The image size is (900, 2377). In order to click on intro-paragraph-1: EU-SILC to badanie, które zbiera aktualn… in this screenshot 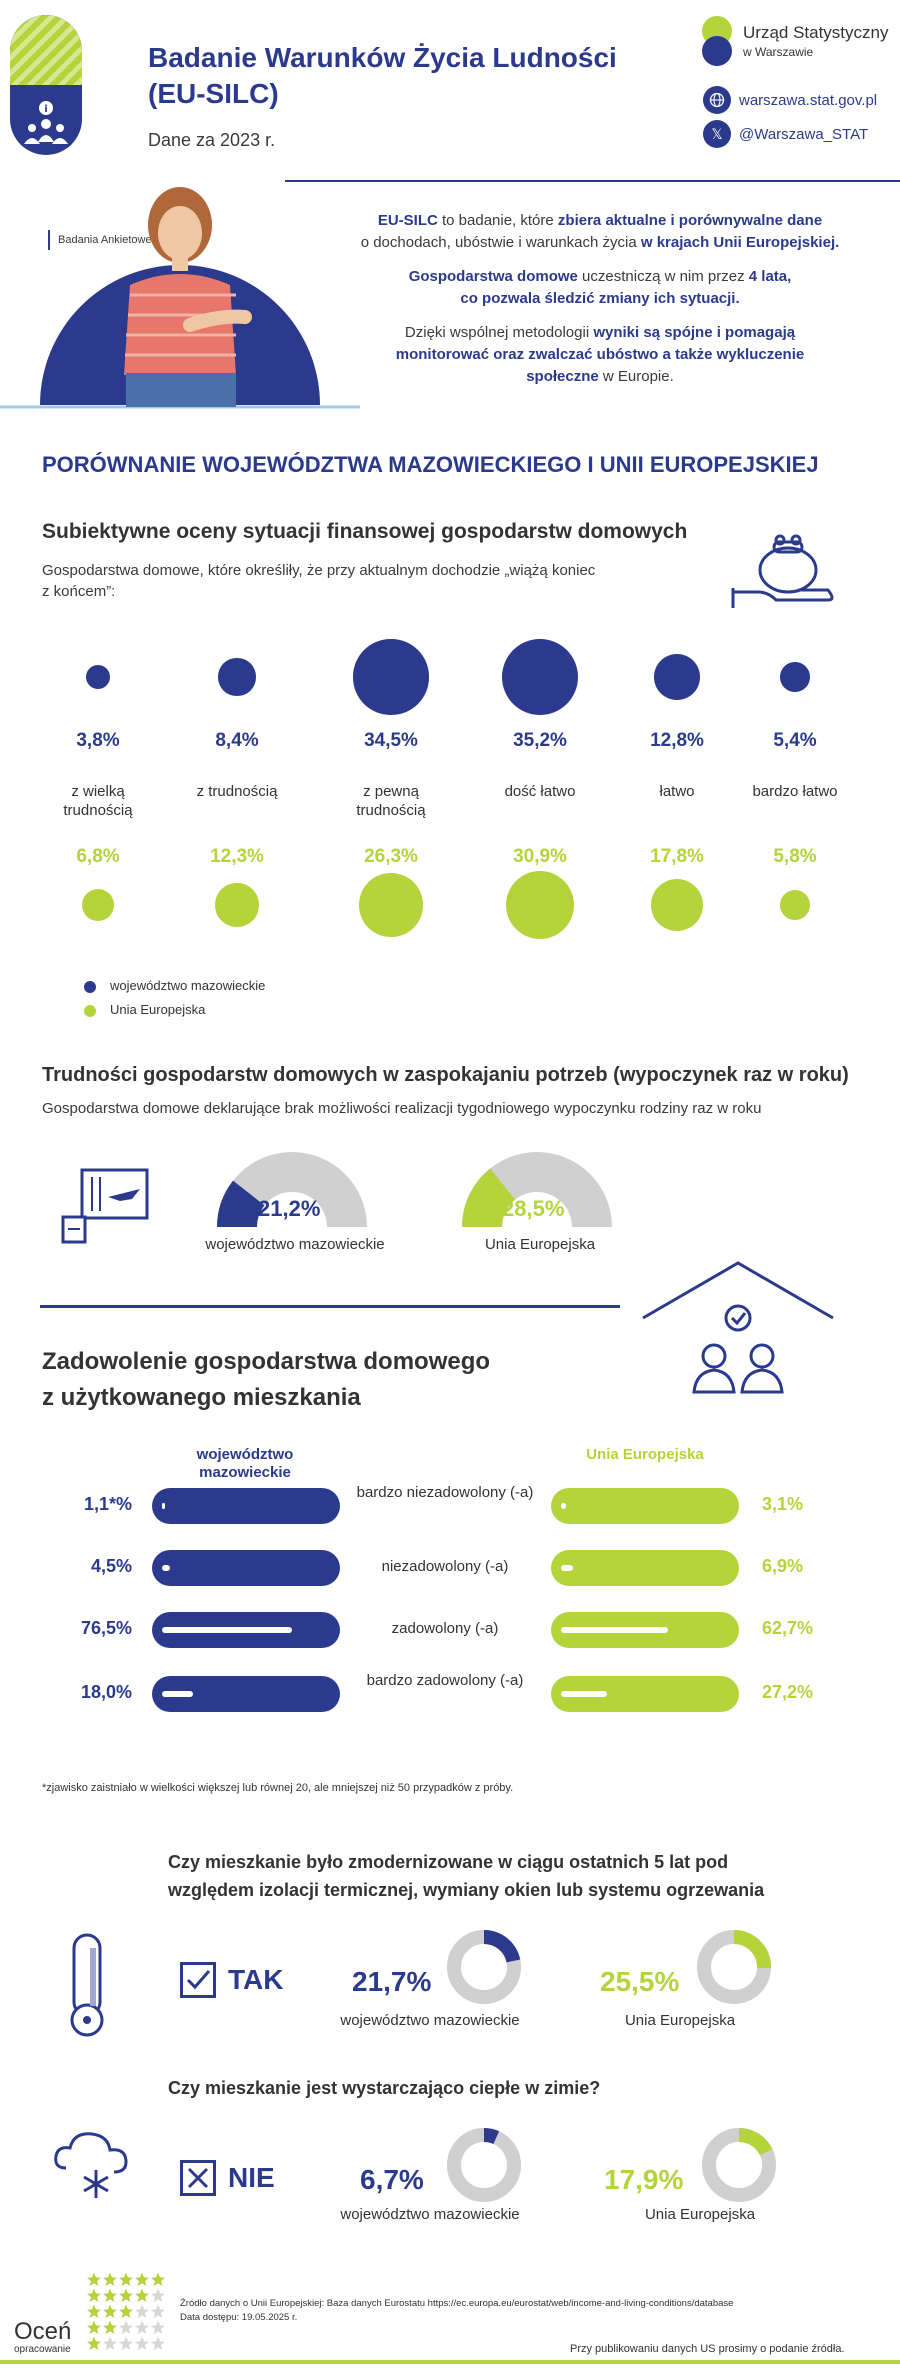, I will do `click(600, 231)`.